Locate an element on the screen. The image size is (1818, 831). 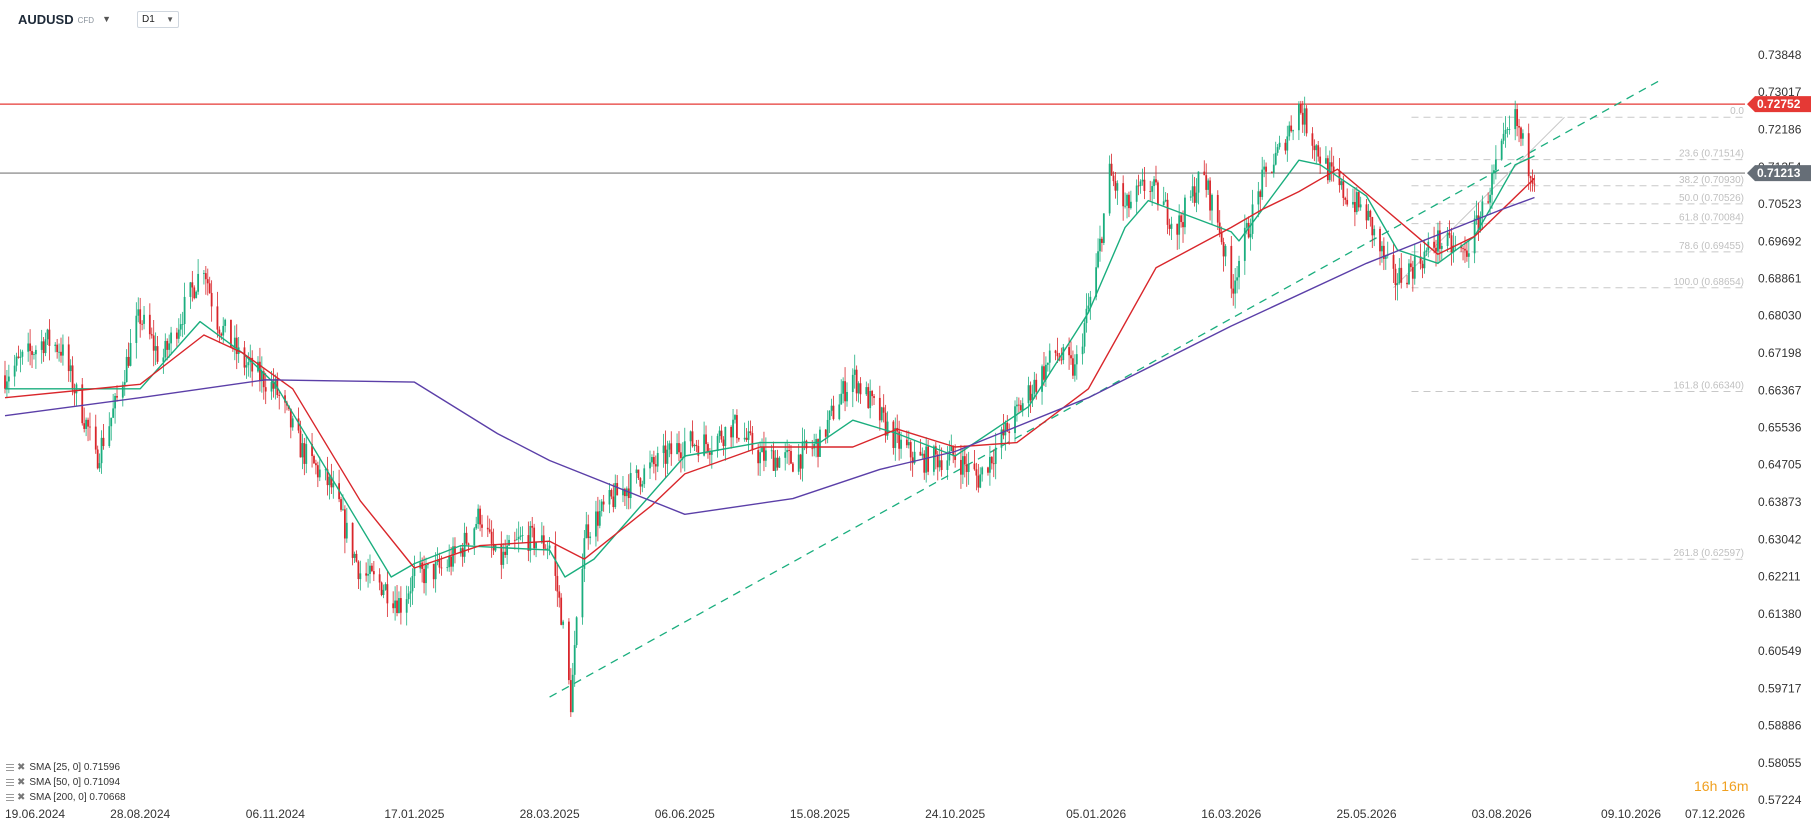
symbol-dropdown-icon: ▼ is located at coordinates (106, 19).